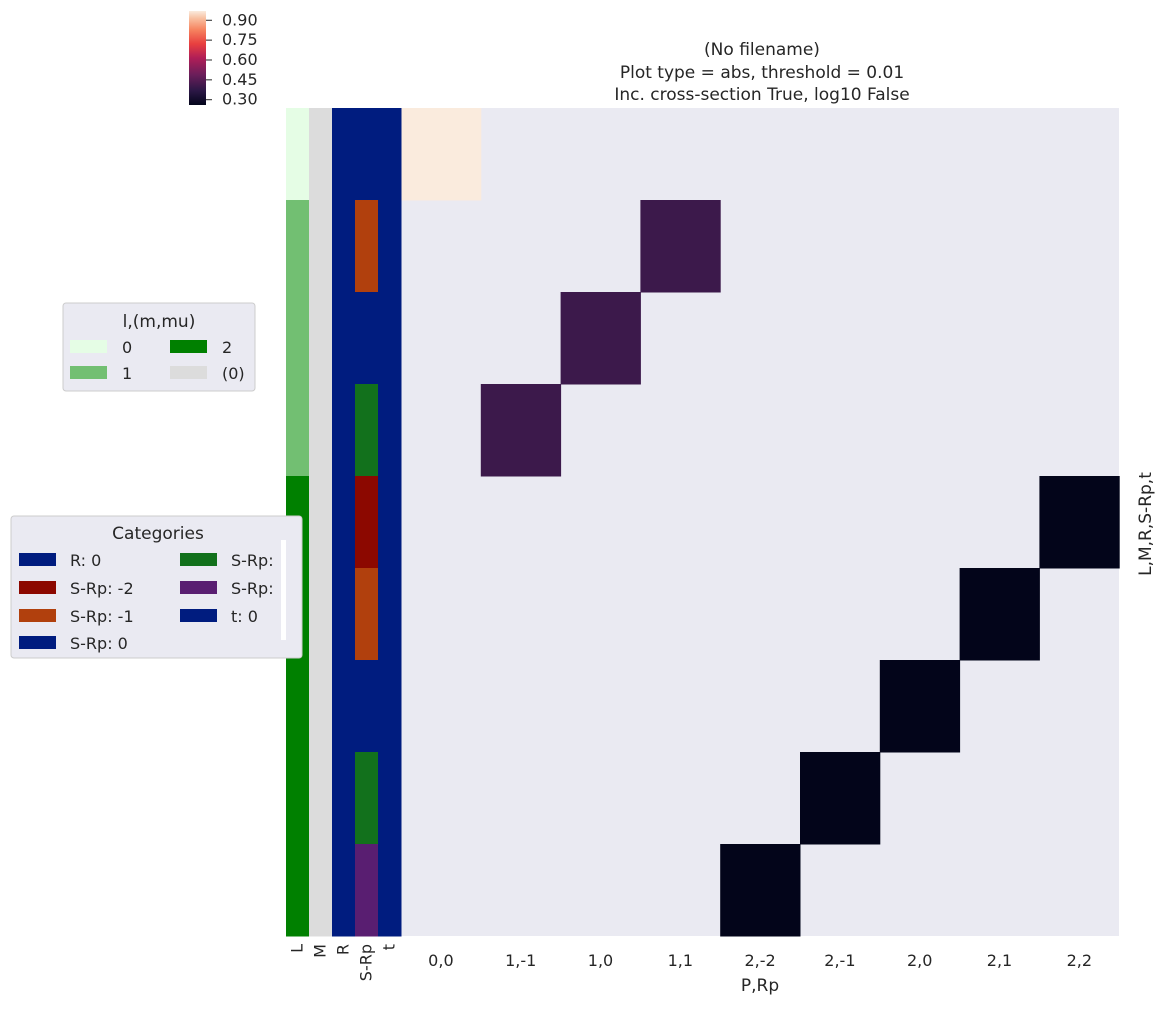 This screenshot has width=1166, height=1011. Describe the element at coordinates (1079, 960) in the screenshot. I see `x-tick-label: 2,2` at that location.